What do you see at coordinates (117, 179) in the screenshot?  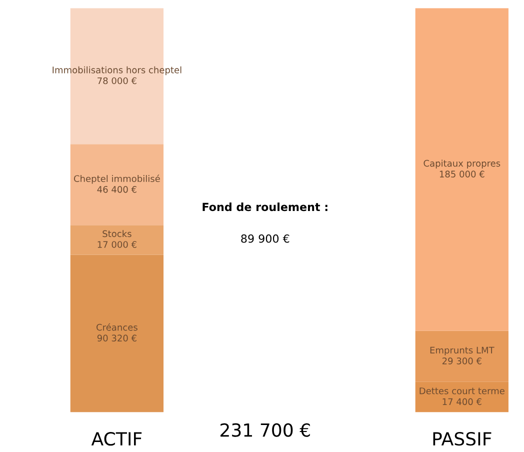 I see `series-label: Cheptel immobilisé` at bounding box center [117, 179].